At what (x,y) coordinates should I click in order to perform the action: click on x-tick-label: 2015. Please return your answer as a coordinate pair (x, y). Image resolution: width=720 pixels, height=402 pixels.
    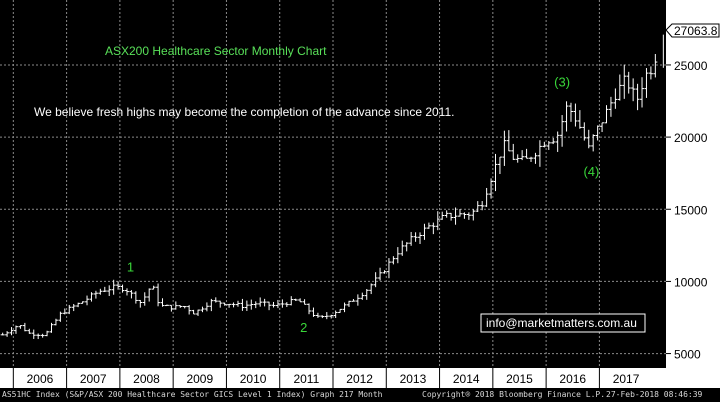
    Looking at the image, I should click on (519, 379).